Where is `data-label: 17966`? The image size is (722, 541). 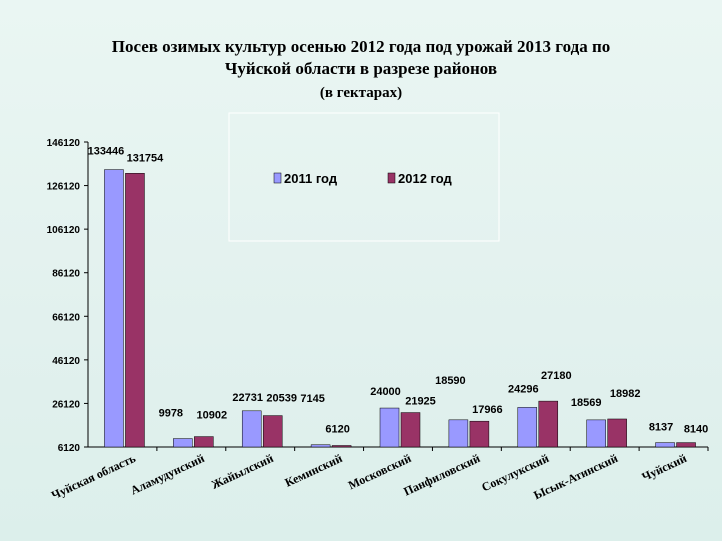 data-label: 17966 is located at coordinates (487, 410).